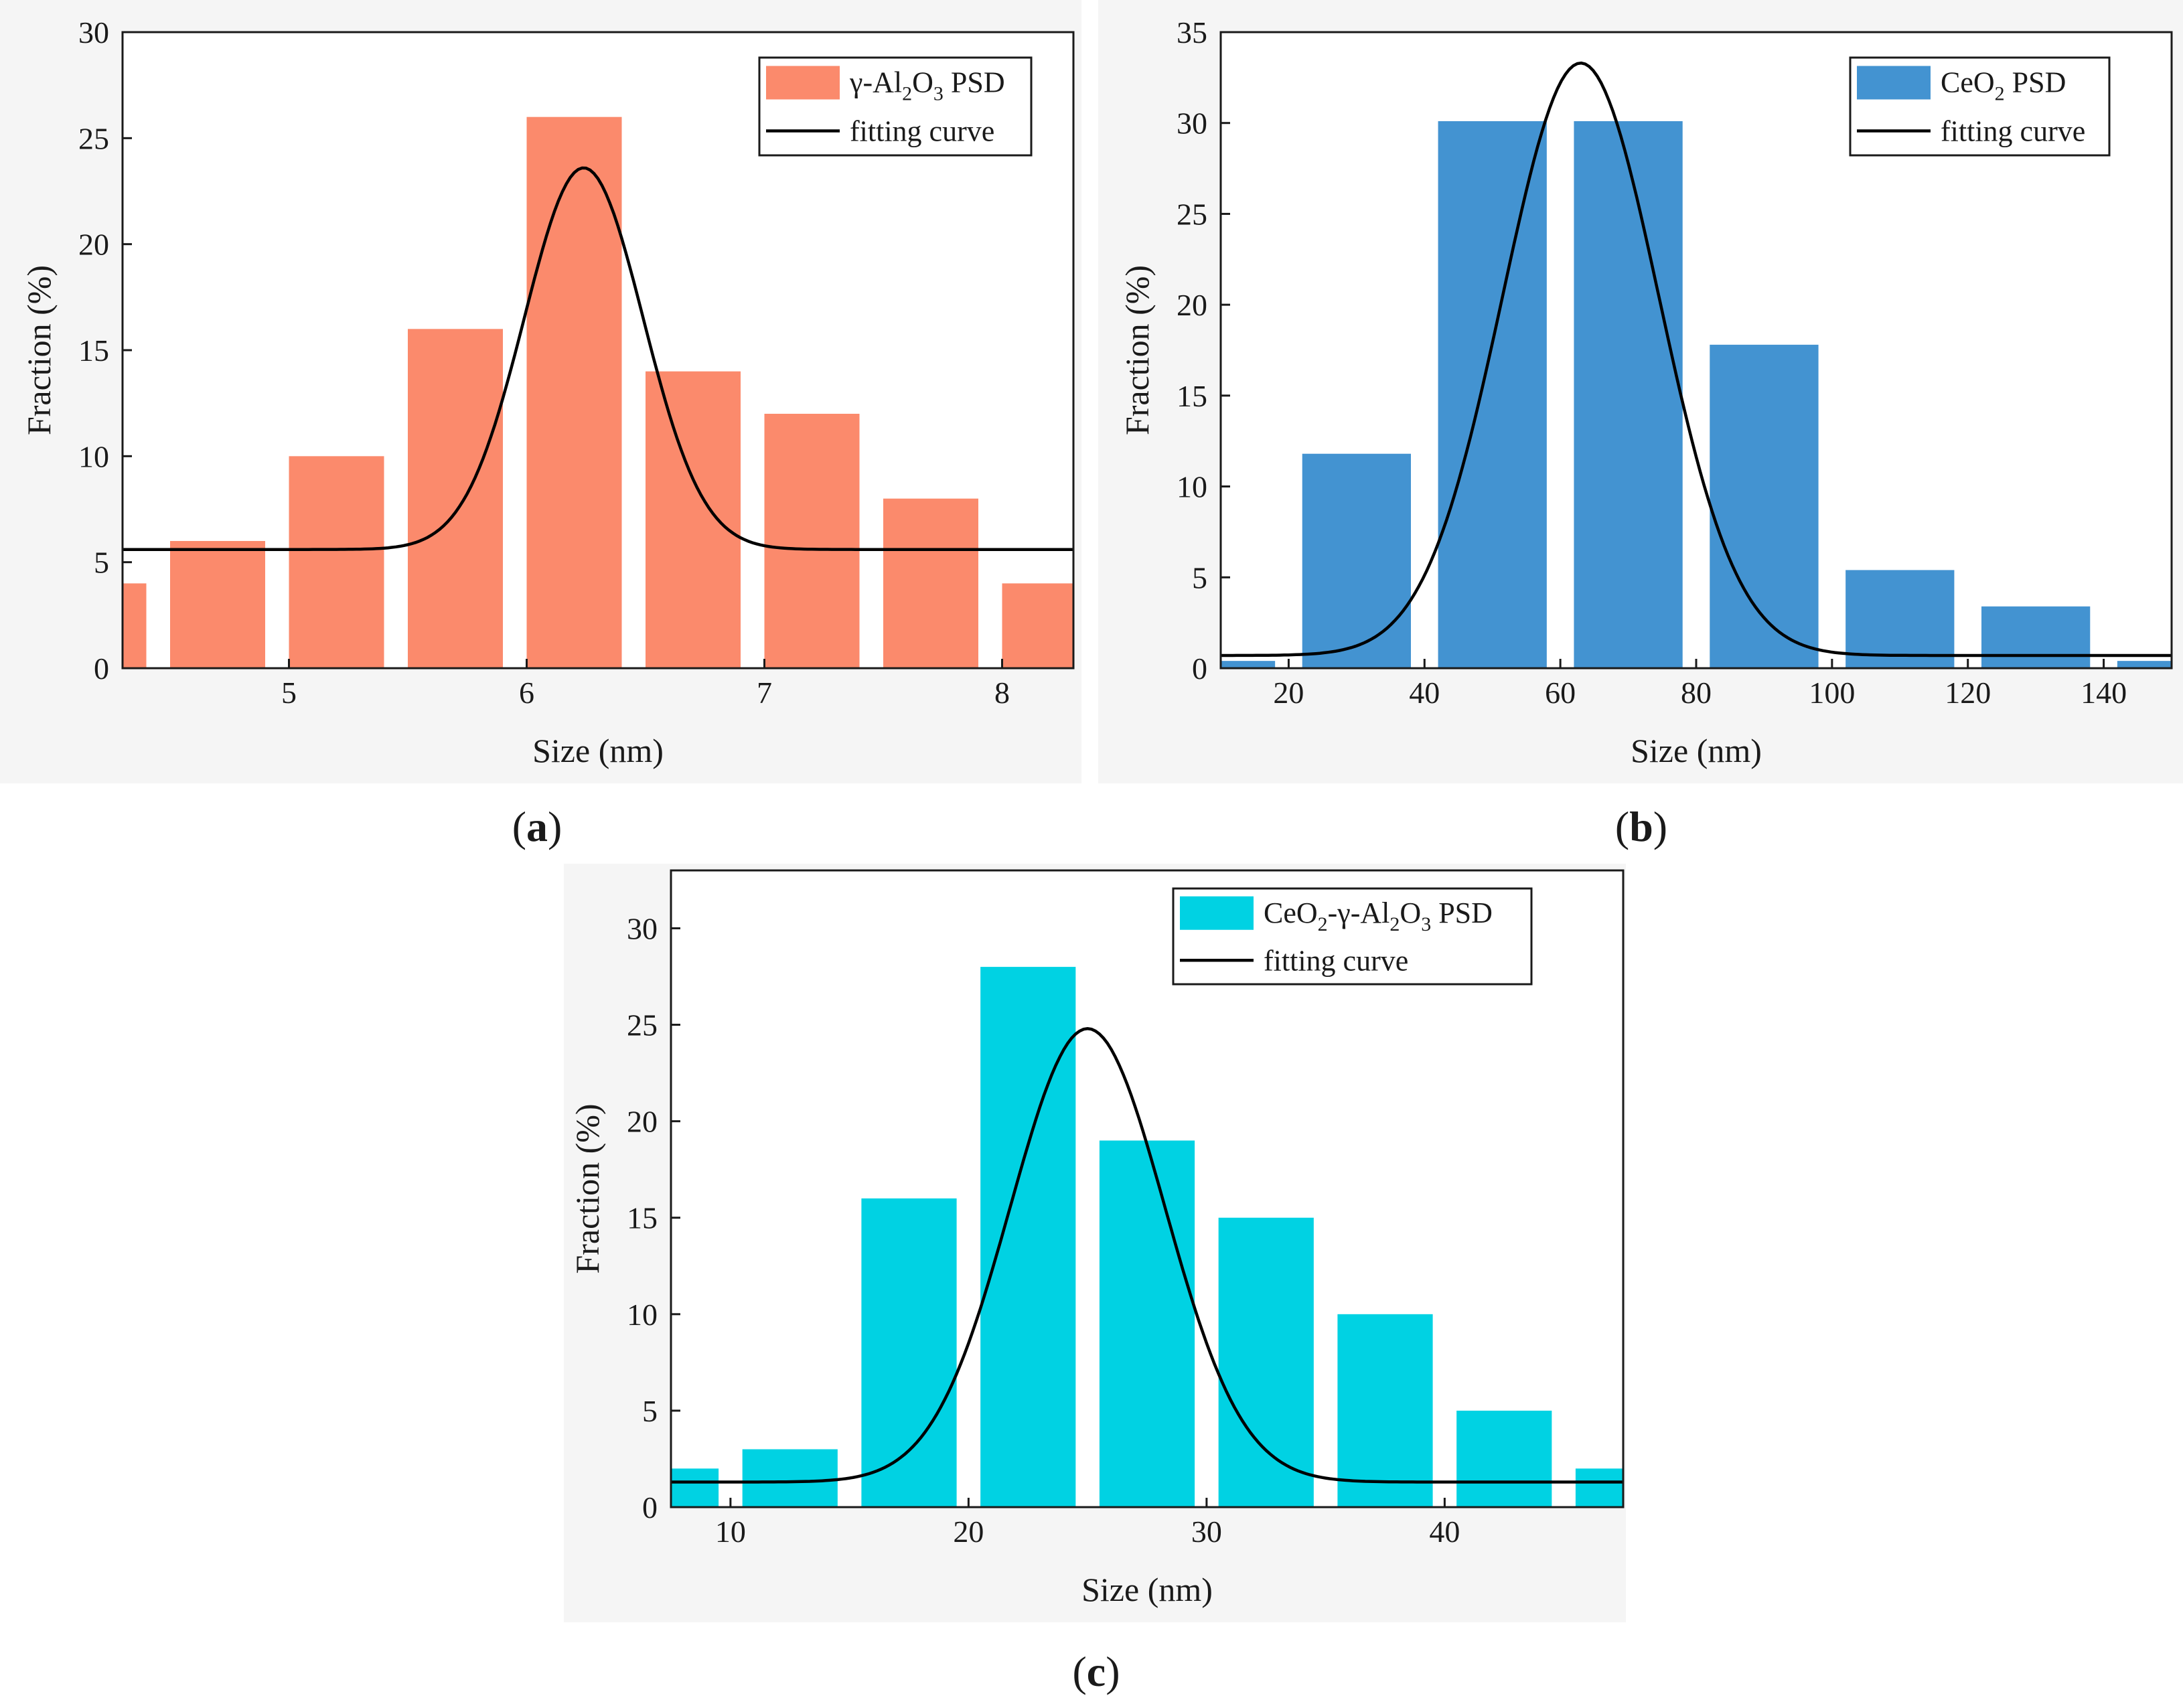  What do you see at coordinates (1968, 693) in the screenshot?
I see `x-tick-label: 120` at bounding box center [1968, 693].